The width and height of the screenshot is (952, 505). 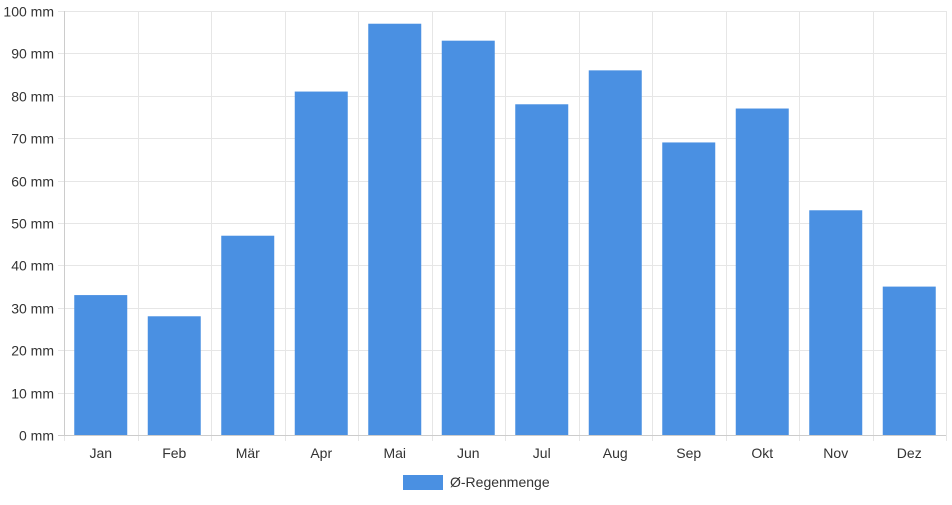 I want to click on y-tick-label: 40 mm, so click(x=32, y=266).